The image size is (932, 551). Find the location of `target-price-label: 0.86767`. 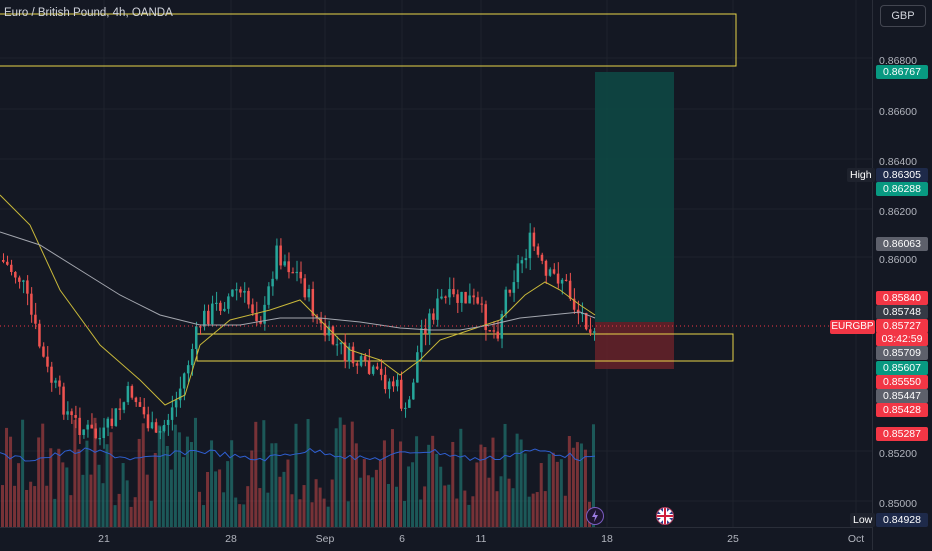

target-price-label: 0.86767 is located at coordinates (902, 72).